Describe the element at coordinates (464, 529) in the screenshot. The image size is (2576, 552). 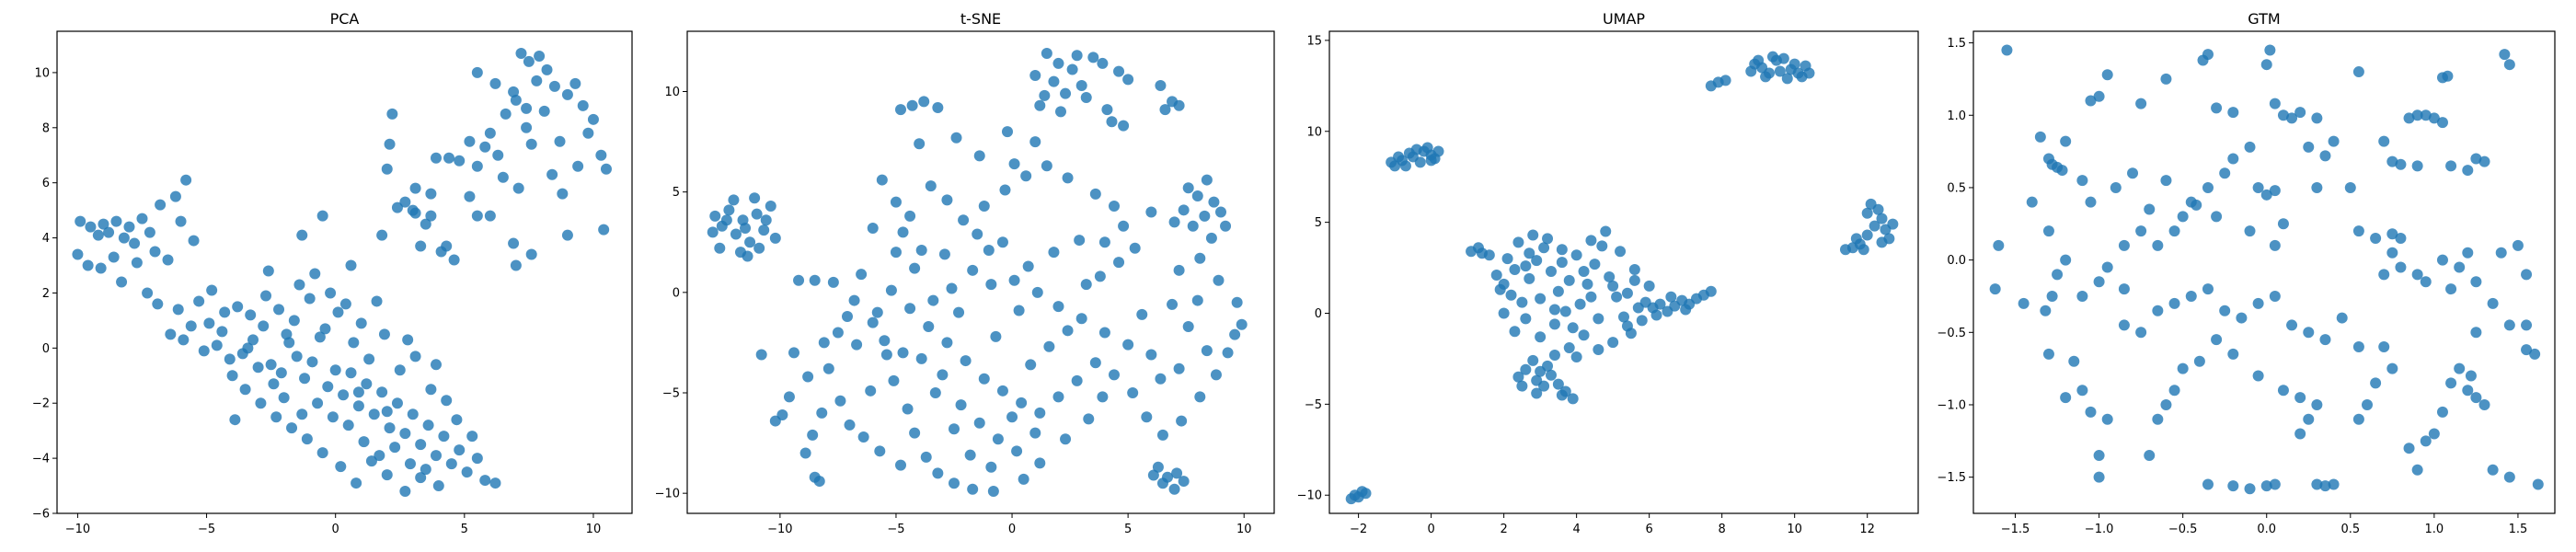
I see `x-tick-label: 5` at that location.